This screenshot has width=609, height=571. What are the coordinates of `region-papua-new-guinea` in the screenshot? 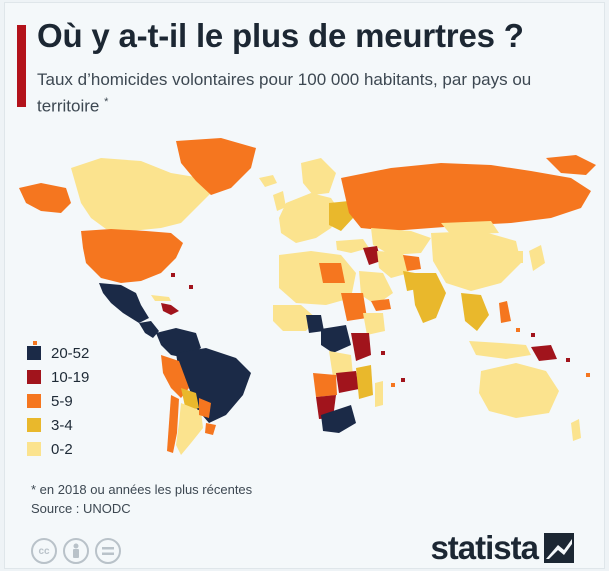 It's located at (544, 353).